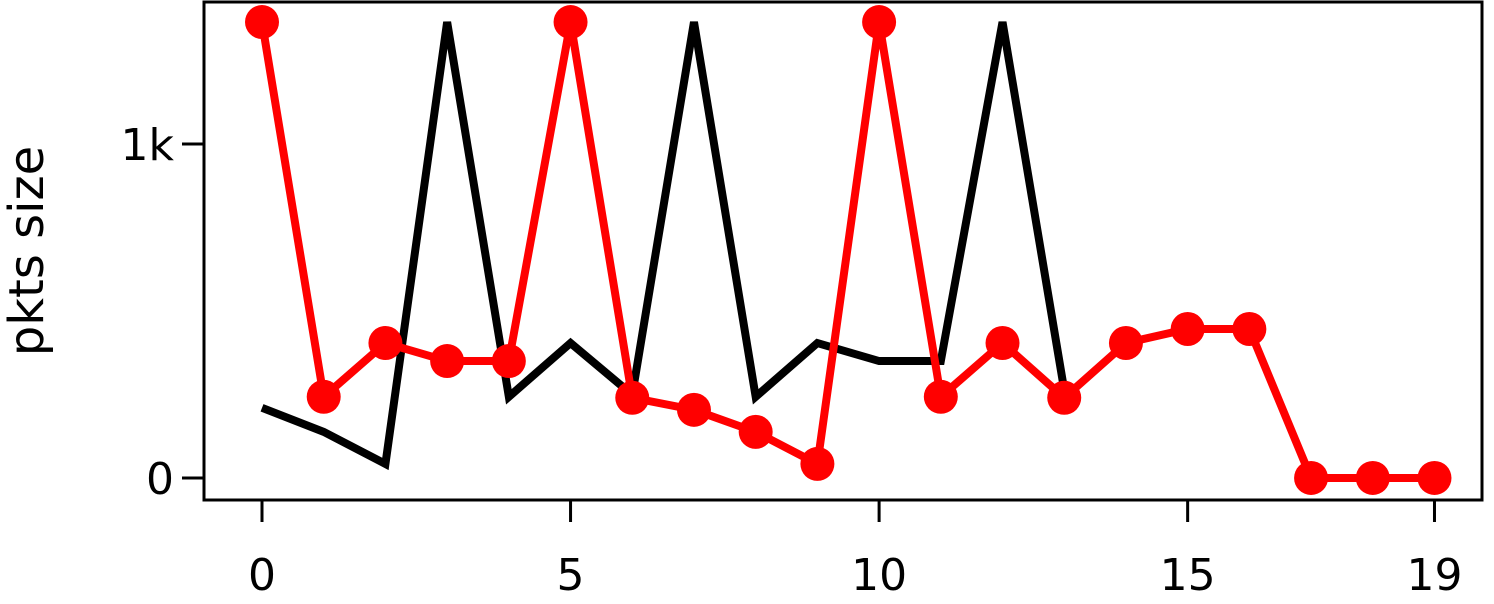 The height and width of the screenshot is (604, 1494). I want to click on x-tick-label: 19, so click(1434, 575).